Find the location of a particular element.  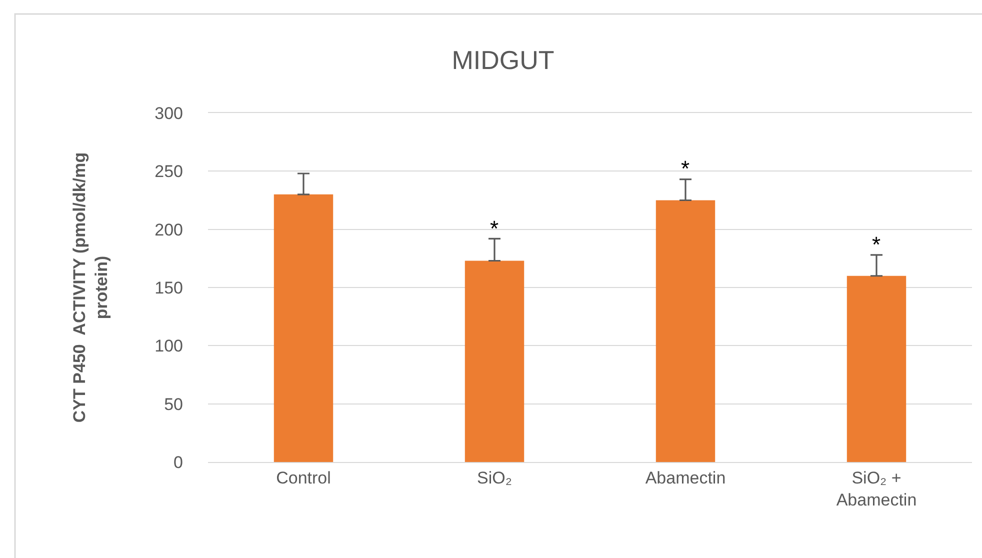

y-tick-label: 200 is located at coordinates (168, 230).